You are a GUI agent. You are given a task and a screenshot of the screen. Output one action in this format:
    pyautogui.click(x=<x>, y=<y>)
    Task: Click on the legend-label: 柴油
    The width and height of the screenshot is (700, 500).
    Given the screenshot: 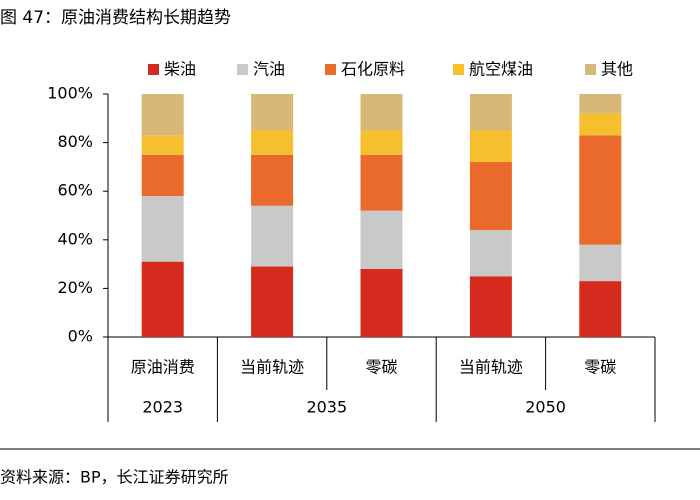 What is the action you would take?
    pyautogui.click(x=180, y=69)
    